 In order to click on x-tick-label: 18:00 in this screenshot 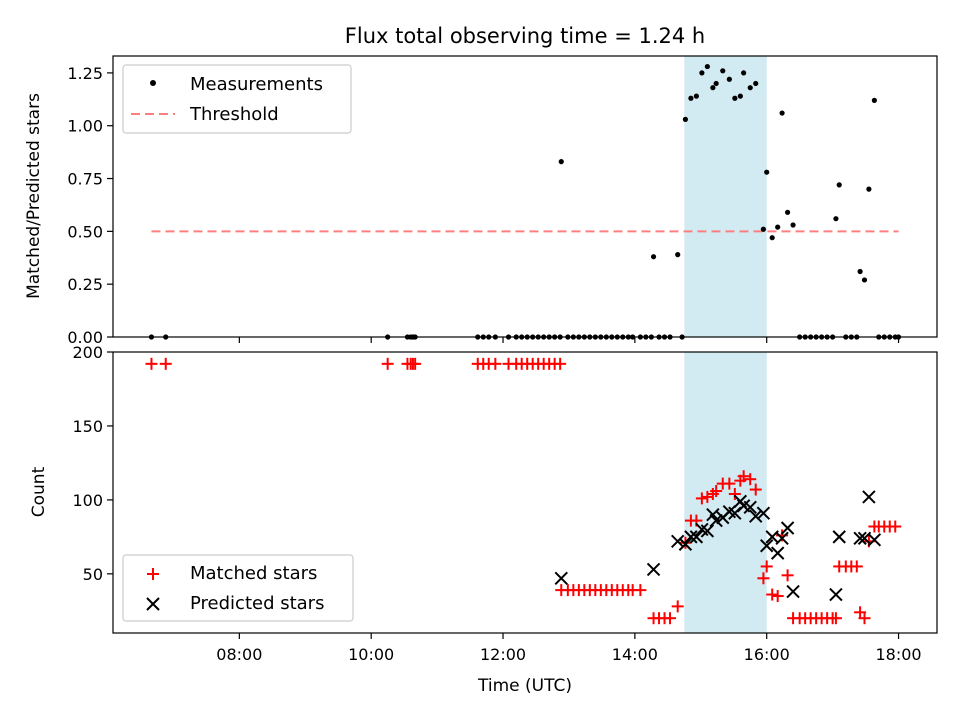, I will do `click(898, 654)`.